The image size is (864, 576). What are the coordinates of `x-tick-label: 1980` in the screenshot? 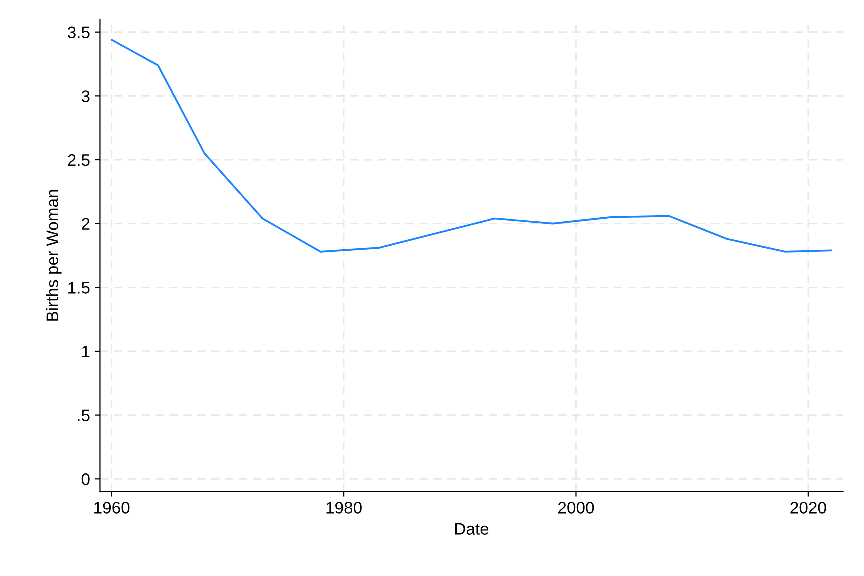 It's located at (344, 508).